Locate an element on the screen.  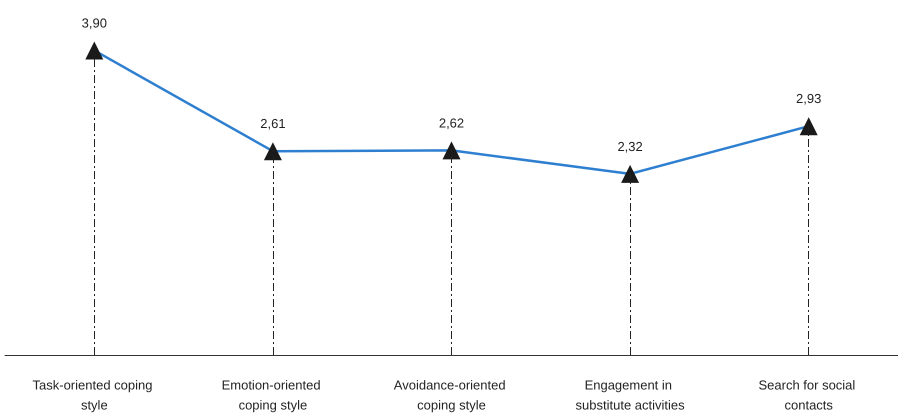
data-label: 3,90 is located at coordinates (94, 22).